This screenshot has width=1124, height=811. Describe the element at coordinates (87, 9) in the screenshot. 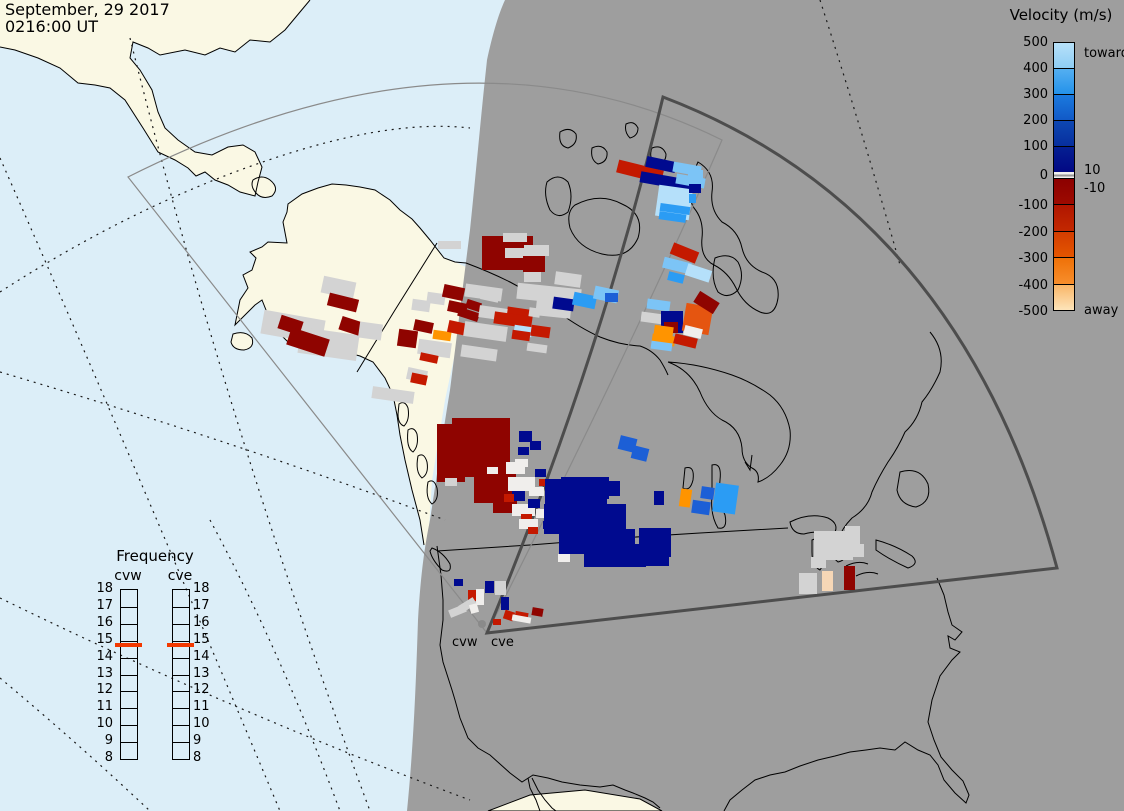

I see `date-text: September, 29 2017` at that location.